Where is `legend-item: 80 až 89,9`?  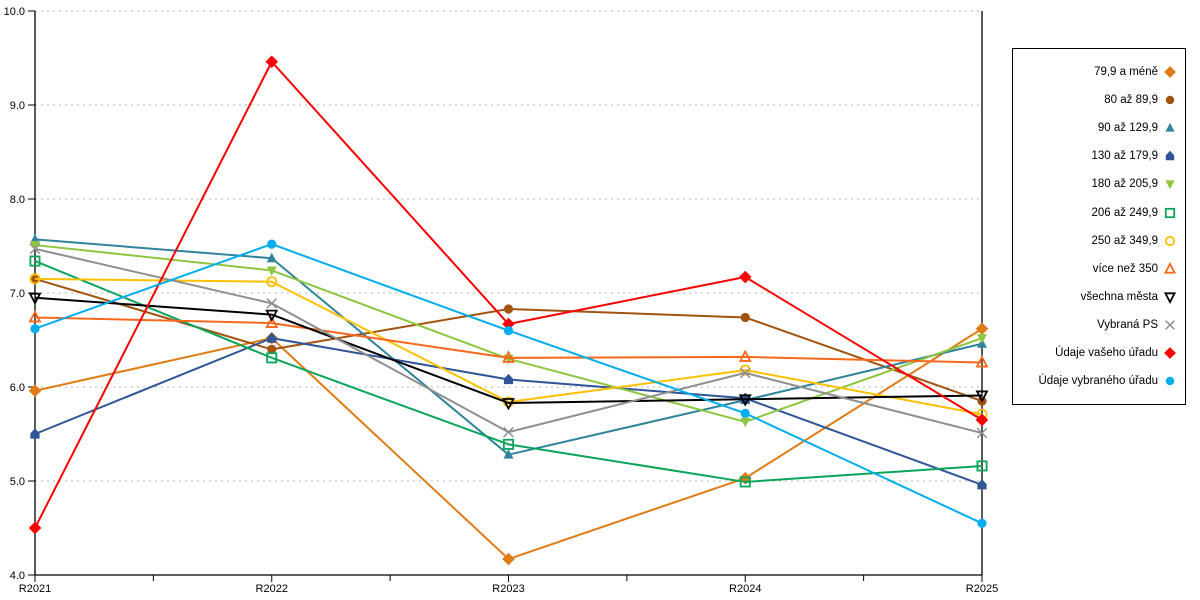
legend-item: 80 až 89,9 is located at coordinates (1098, 100).